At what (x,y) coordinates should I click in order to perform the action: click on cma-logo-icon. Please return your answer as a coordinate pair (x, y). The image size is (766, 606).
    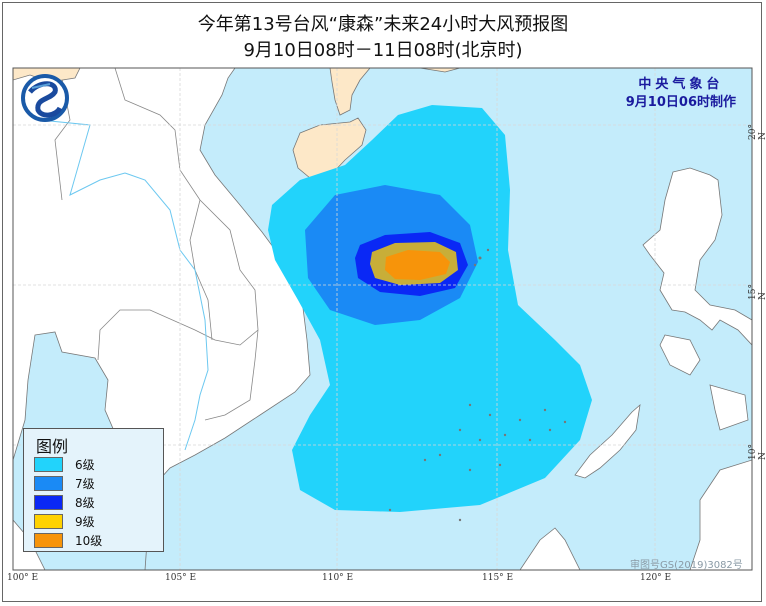
    Looking at the image, I should click on (45, 98).